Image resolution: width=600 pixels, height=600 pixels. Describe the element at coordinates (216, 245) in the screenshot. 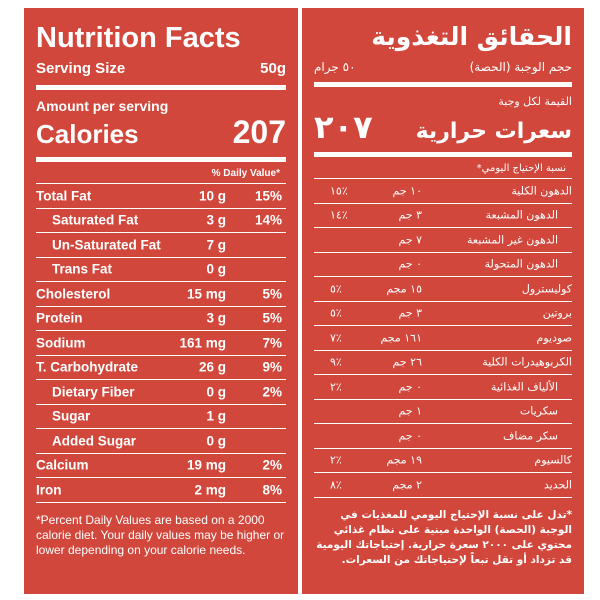

I see `nutrient-amount: 7 g` at that location.